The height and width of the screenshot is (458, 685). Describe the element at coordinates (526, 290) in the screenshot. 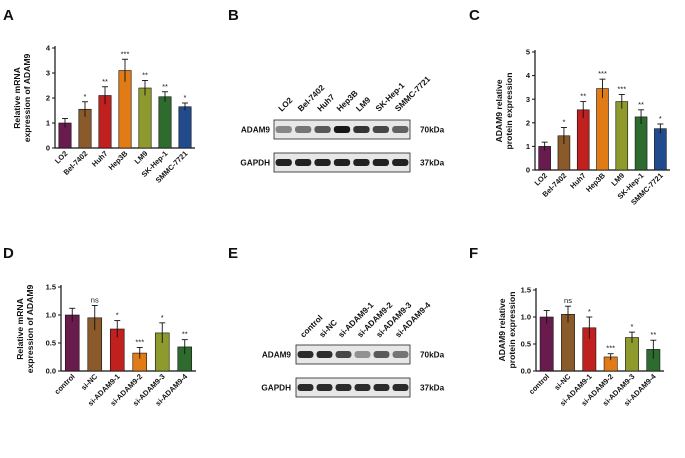

I see `y-tick-label: 1.5` at that location.